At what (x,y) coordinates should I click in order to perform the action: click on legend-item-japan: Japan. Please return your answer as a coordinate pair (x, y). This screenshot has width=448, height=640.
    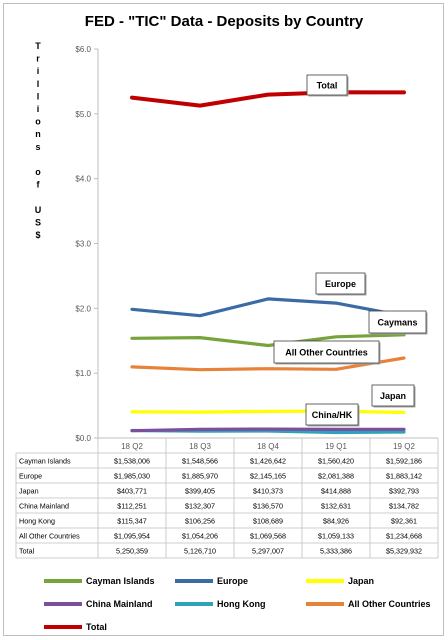
    Looking at the image, I should click on (340, 581).